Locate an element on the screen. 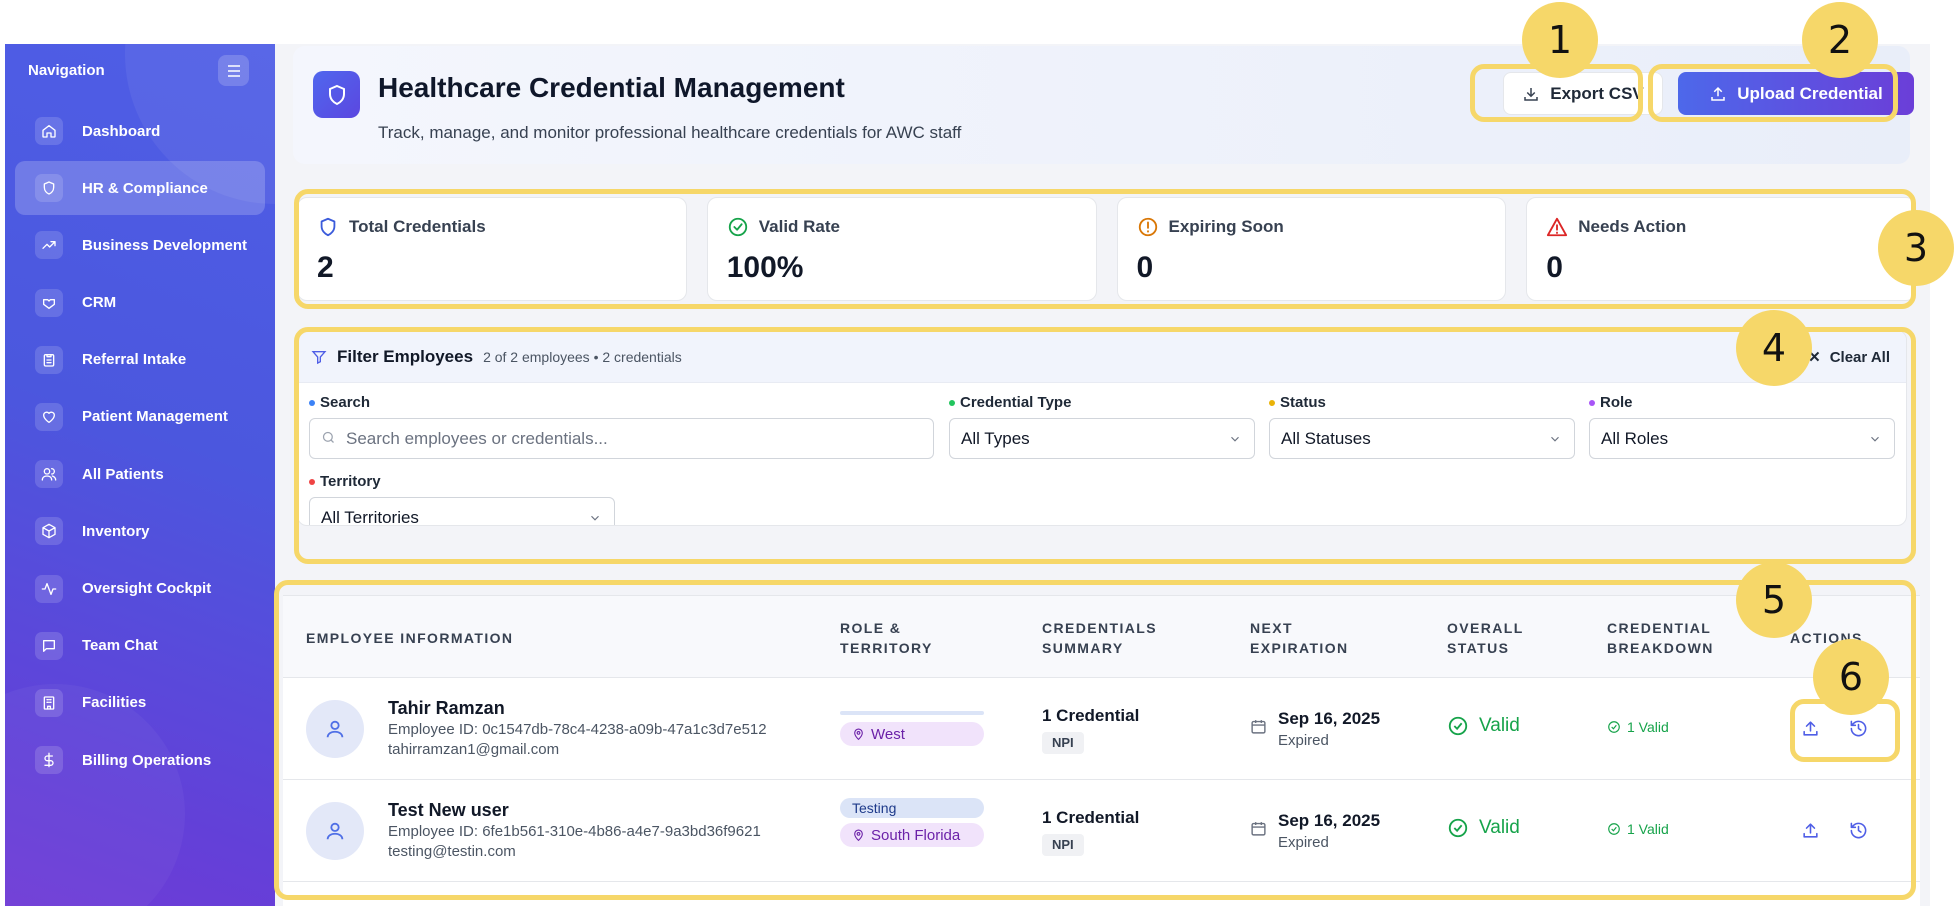 The height and width of the screenshot is (910, 1960). column-header-text: OVERALL is located at coordinates (1485, 628).